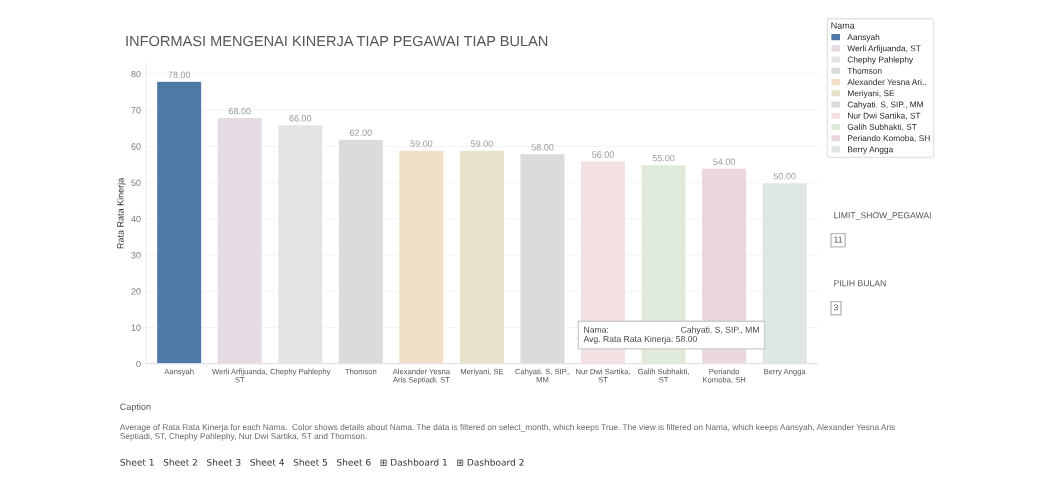 This screenshot has width=1042, height=485. Describe the element at coordinates (121, 213) in the screenshot. I see `y-axis-title: Rata Rata Kinerja` at that location.